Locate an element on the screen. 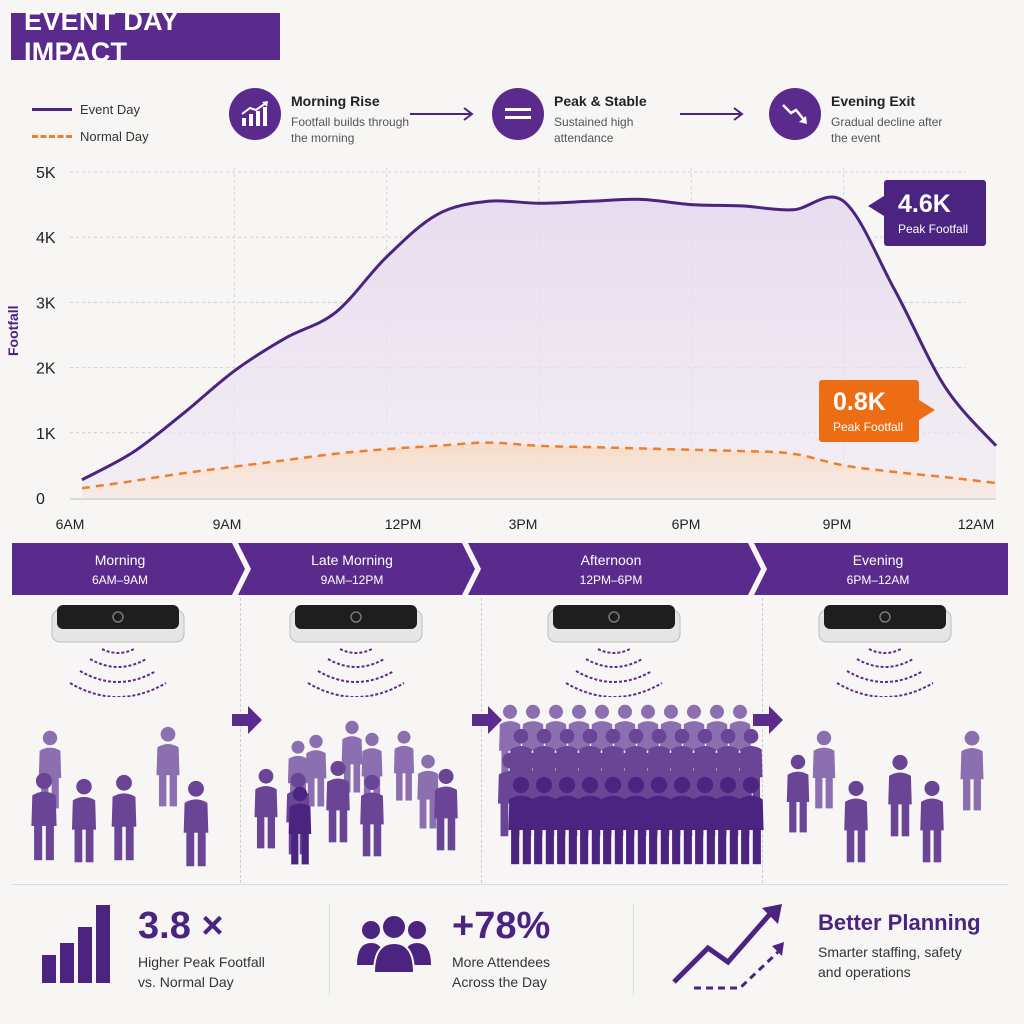 This screenshot has height=1024, width=1024. chart-legend: Event Day Normal Day is located at coordinates (90, 123).